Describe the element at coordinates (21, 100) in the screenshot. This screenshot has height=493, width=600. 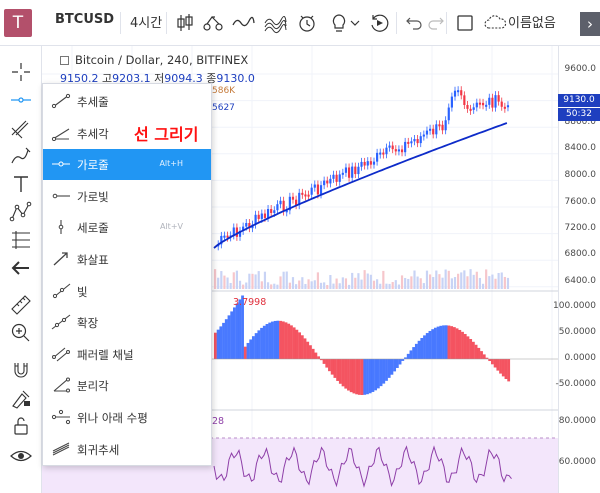
I see `horizontal-line-tool-icon` at that location.